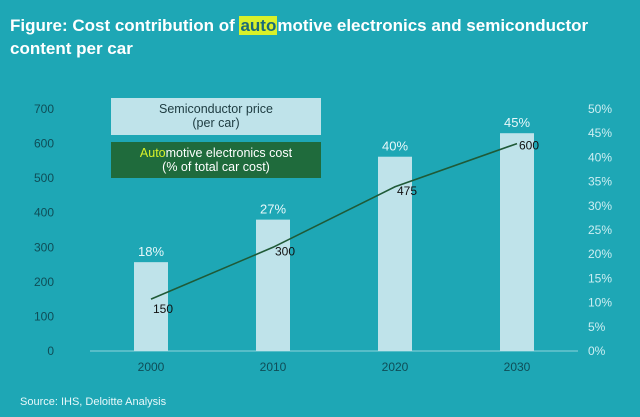  I want to click on x-tick-label: 2000, so click(151, 367).